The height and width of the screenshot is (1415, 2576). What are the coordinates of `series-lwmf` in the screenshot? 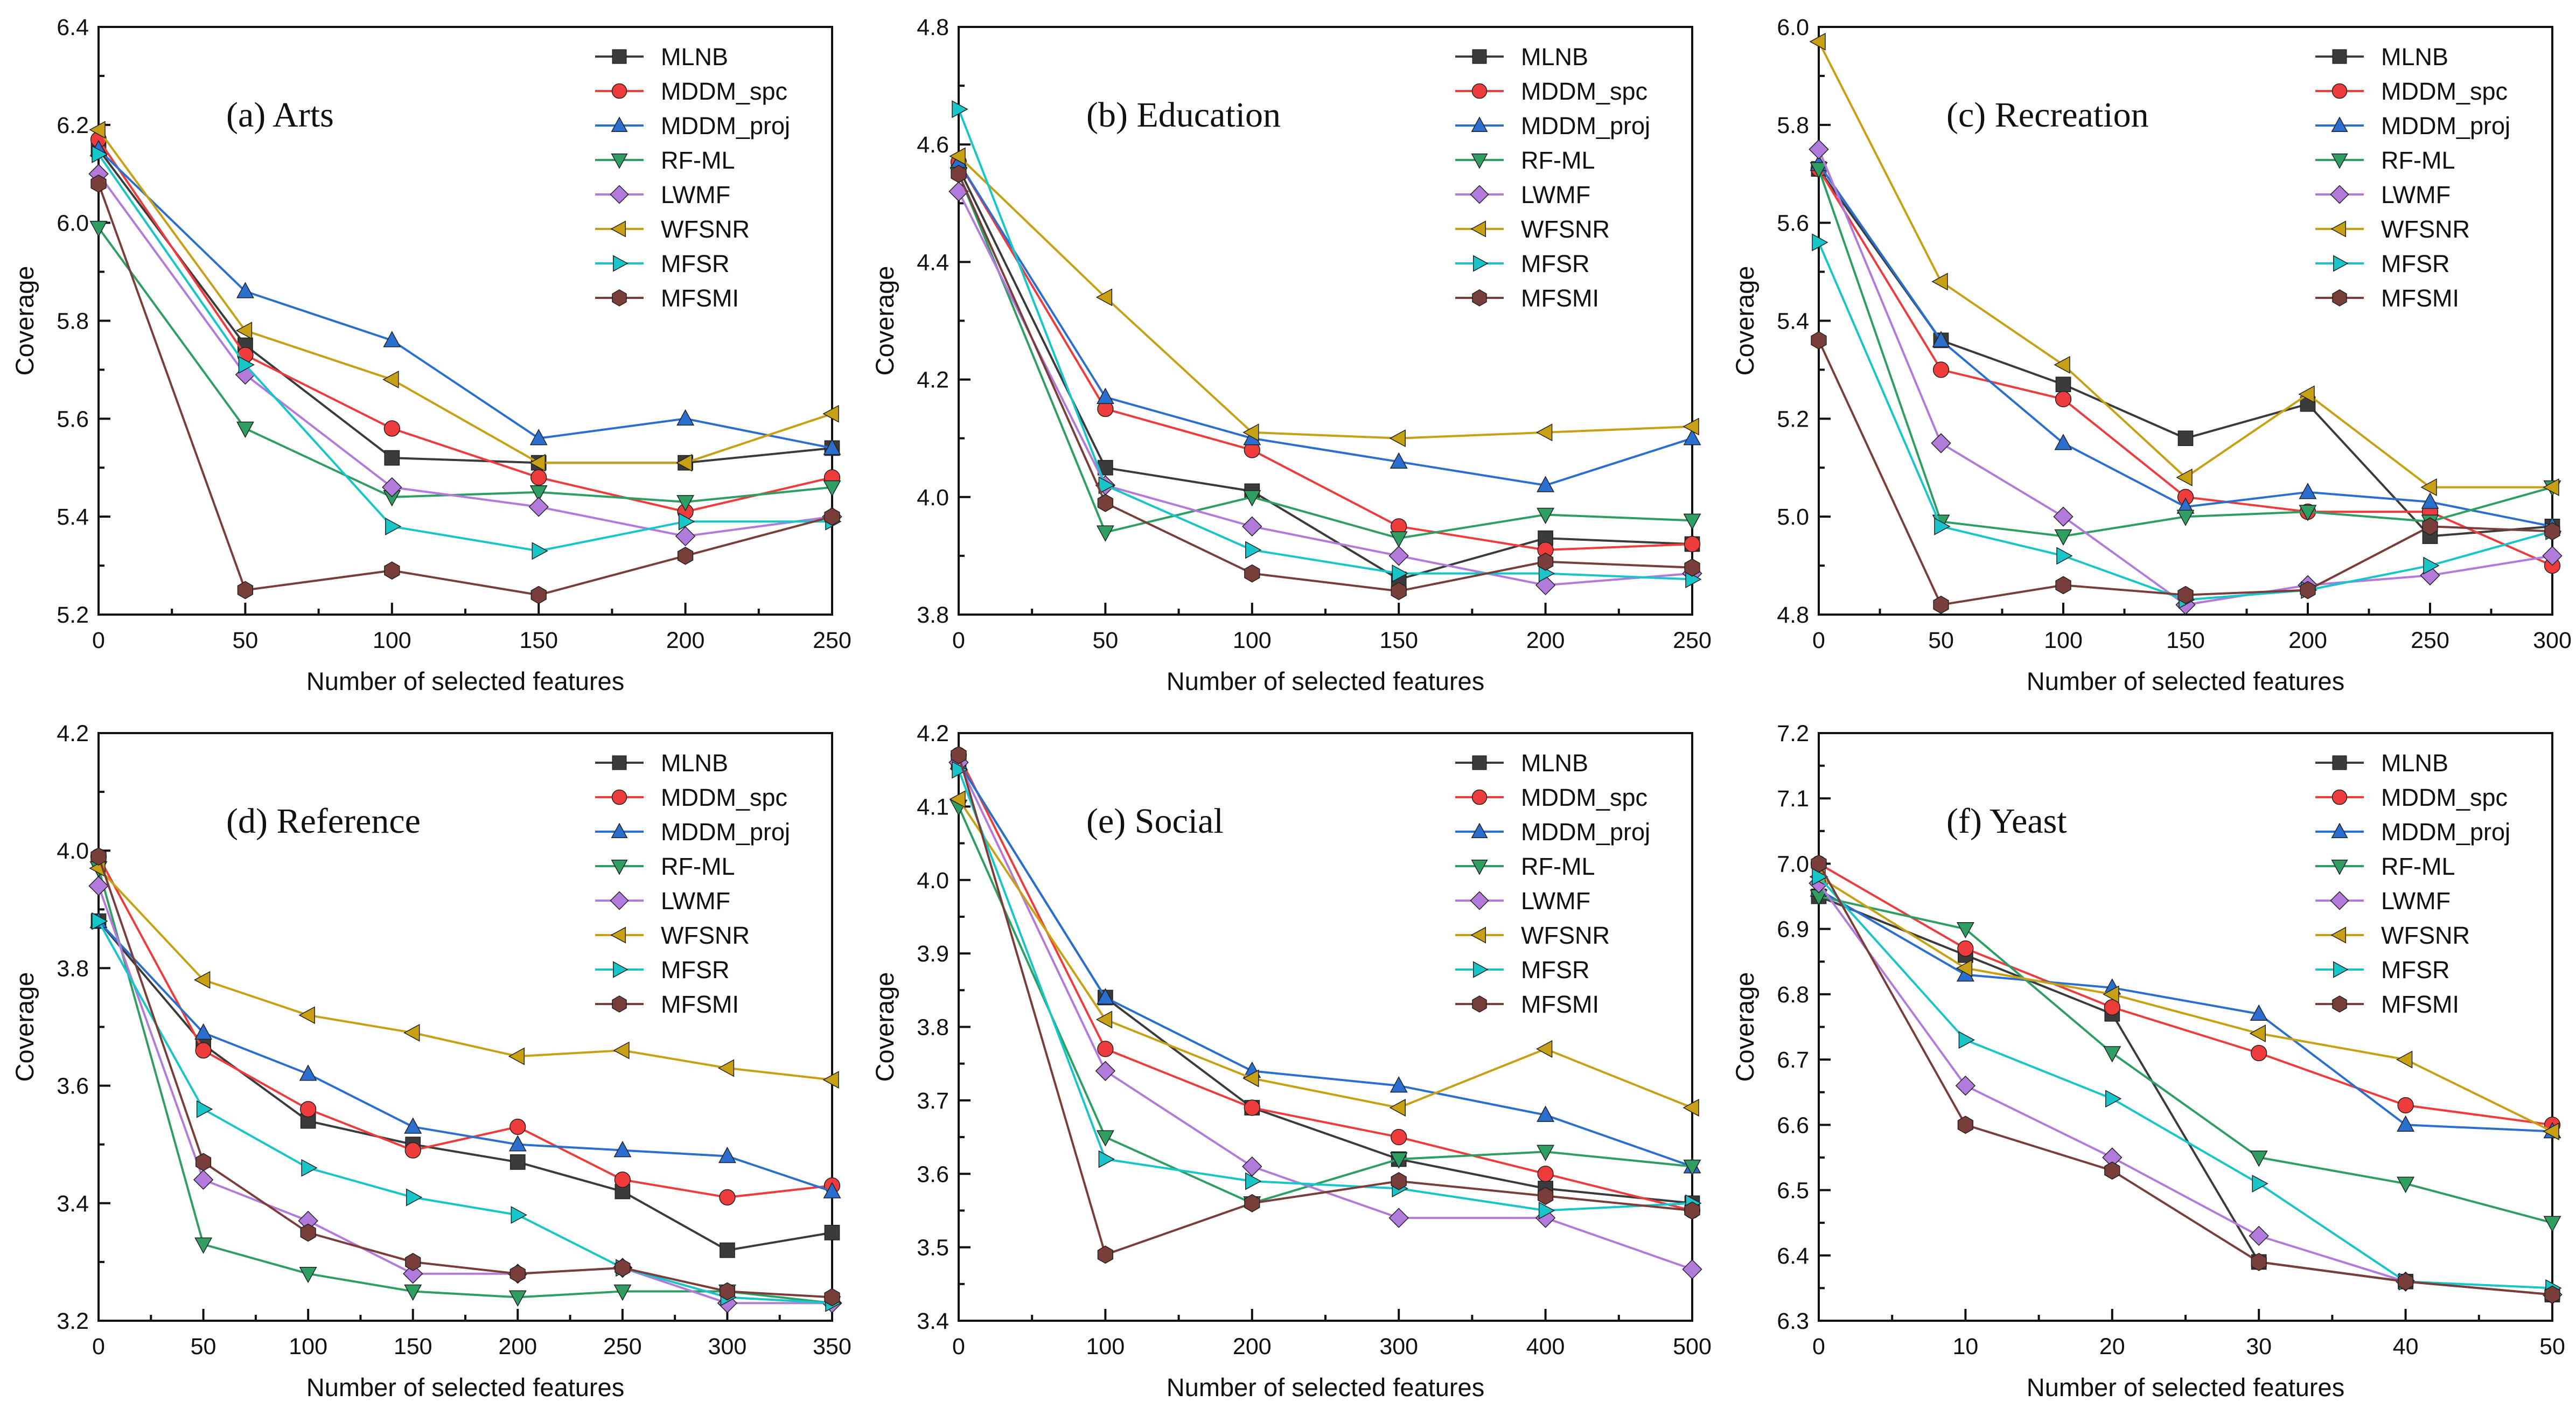 It's located at (2186, 377).